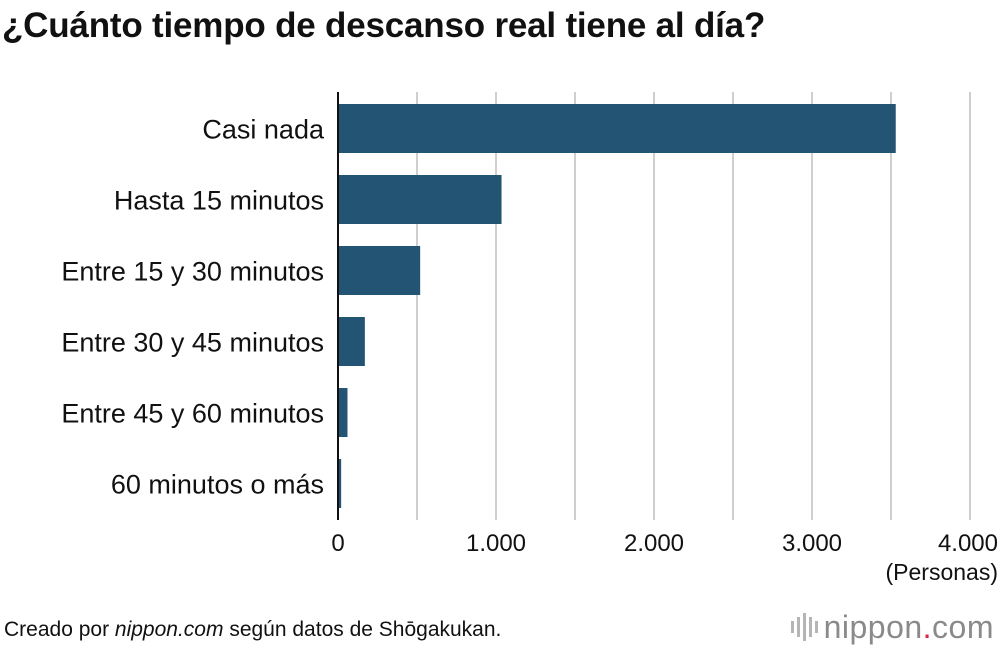 The height and width of the screenshot is (650, 1000). What do you see at coordinates (942, 572) in the screenshot?
I see `x-unit-label: (Personas)` at bounding box center [942, 572].